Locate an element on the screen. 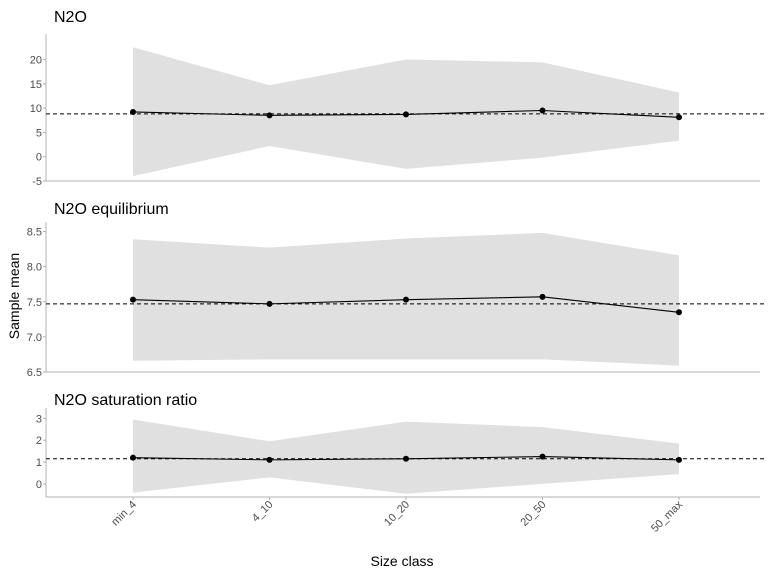 The width and height of the screenshot is (768, 581). y-tick-label: 8.5 is located at coordinates (34, 233).